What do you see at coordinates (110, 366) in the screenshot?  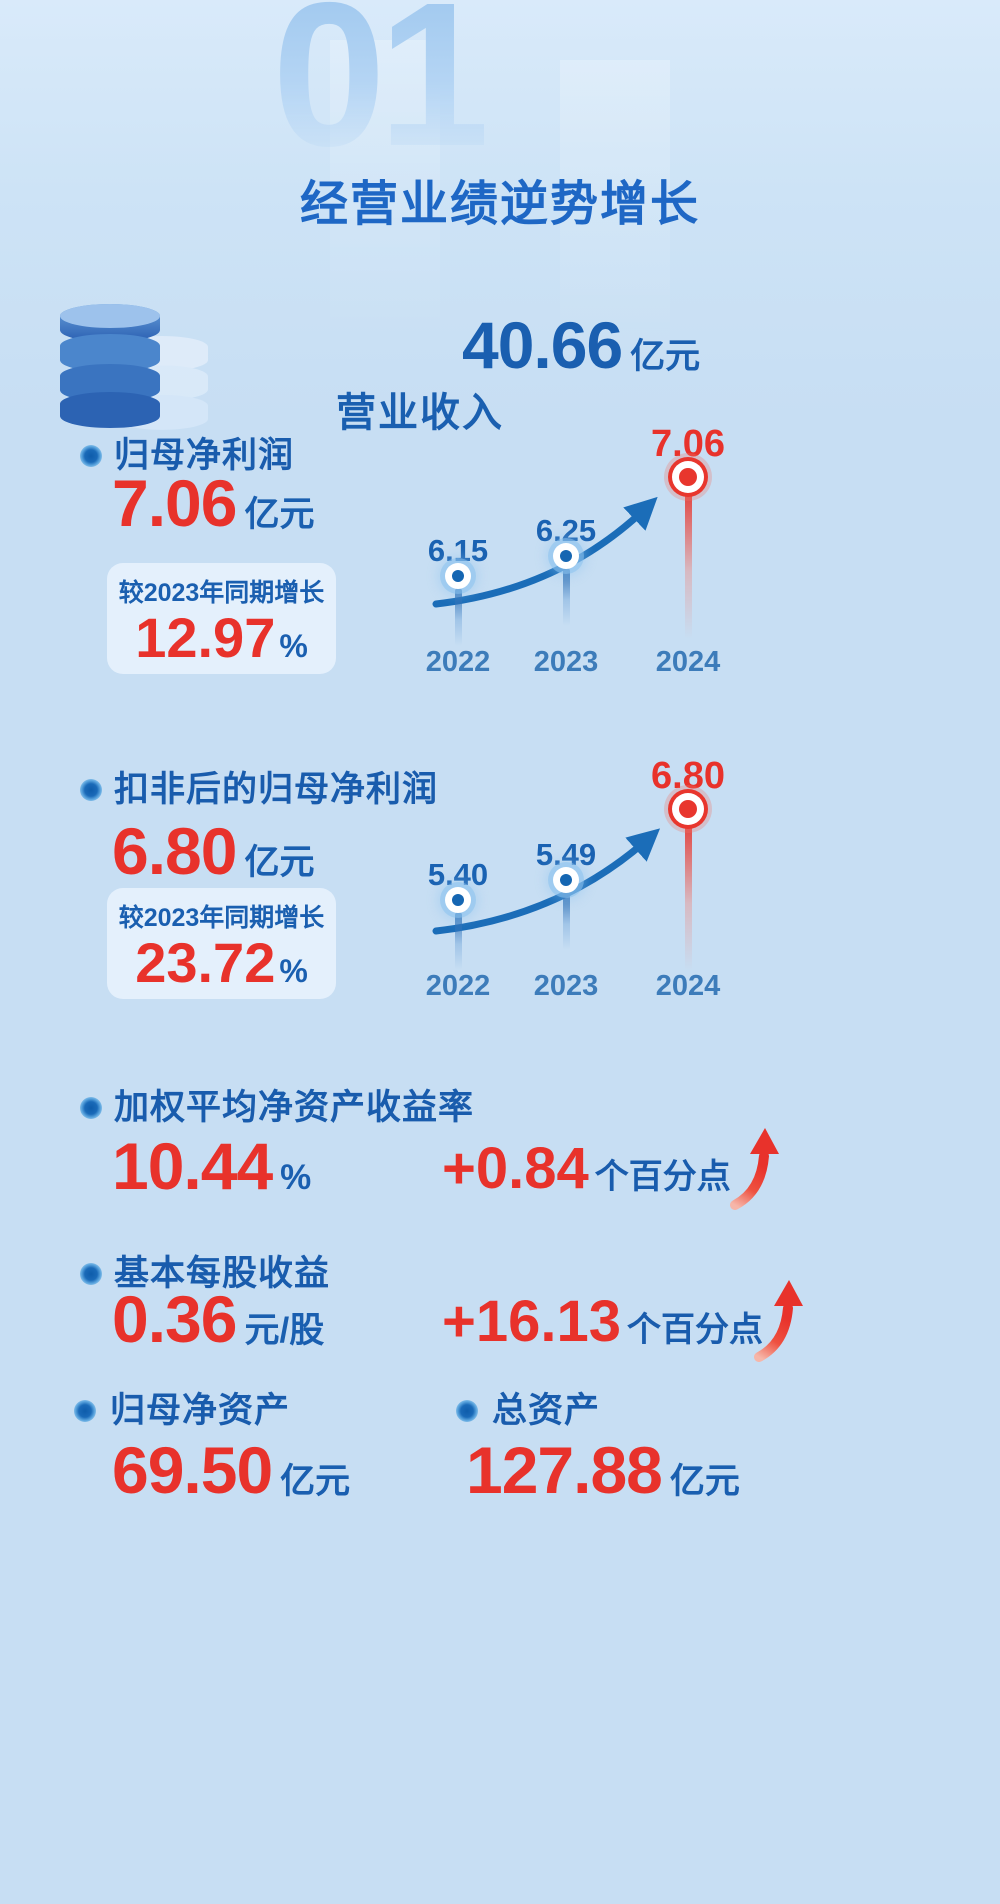 I see `database-main-stack` at bounding box center [110, 366].